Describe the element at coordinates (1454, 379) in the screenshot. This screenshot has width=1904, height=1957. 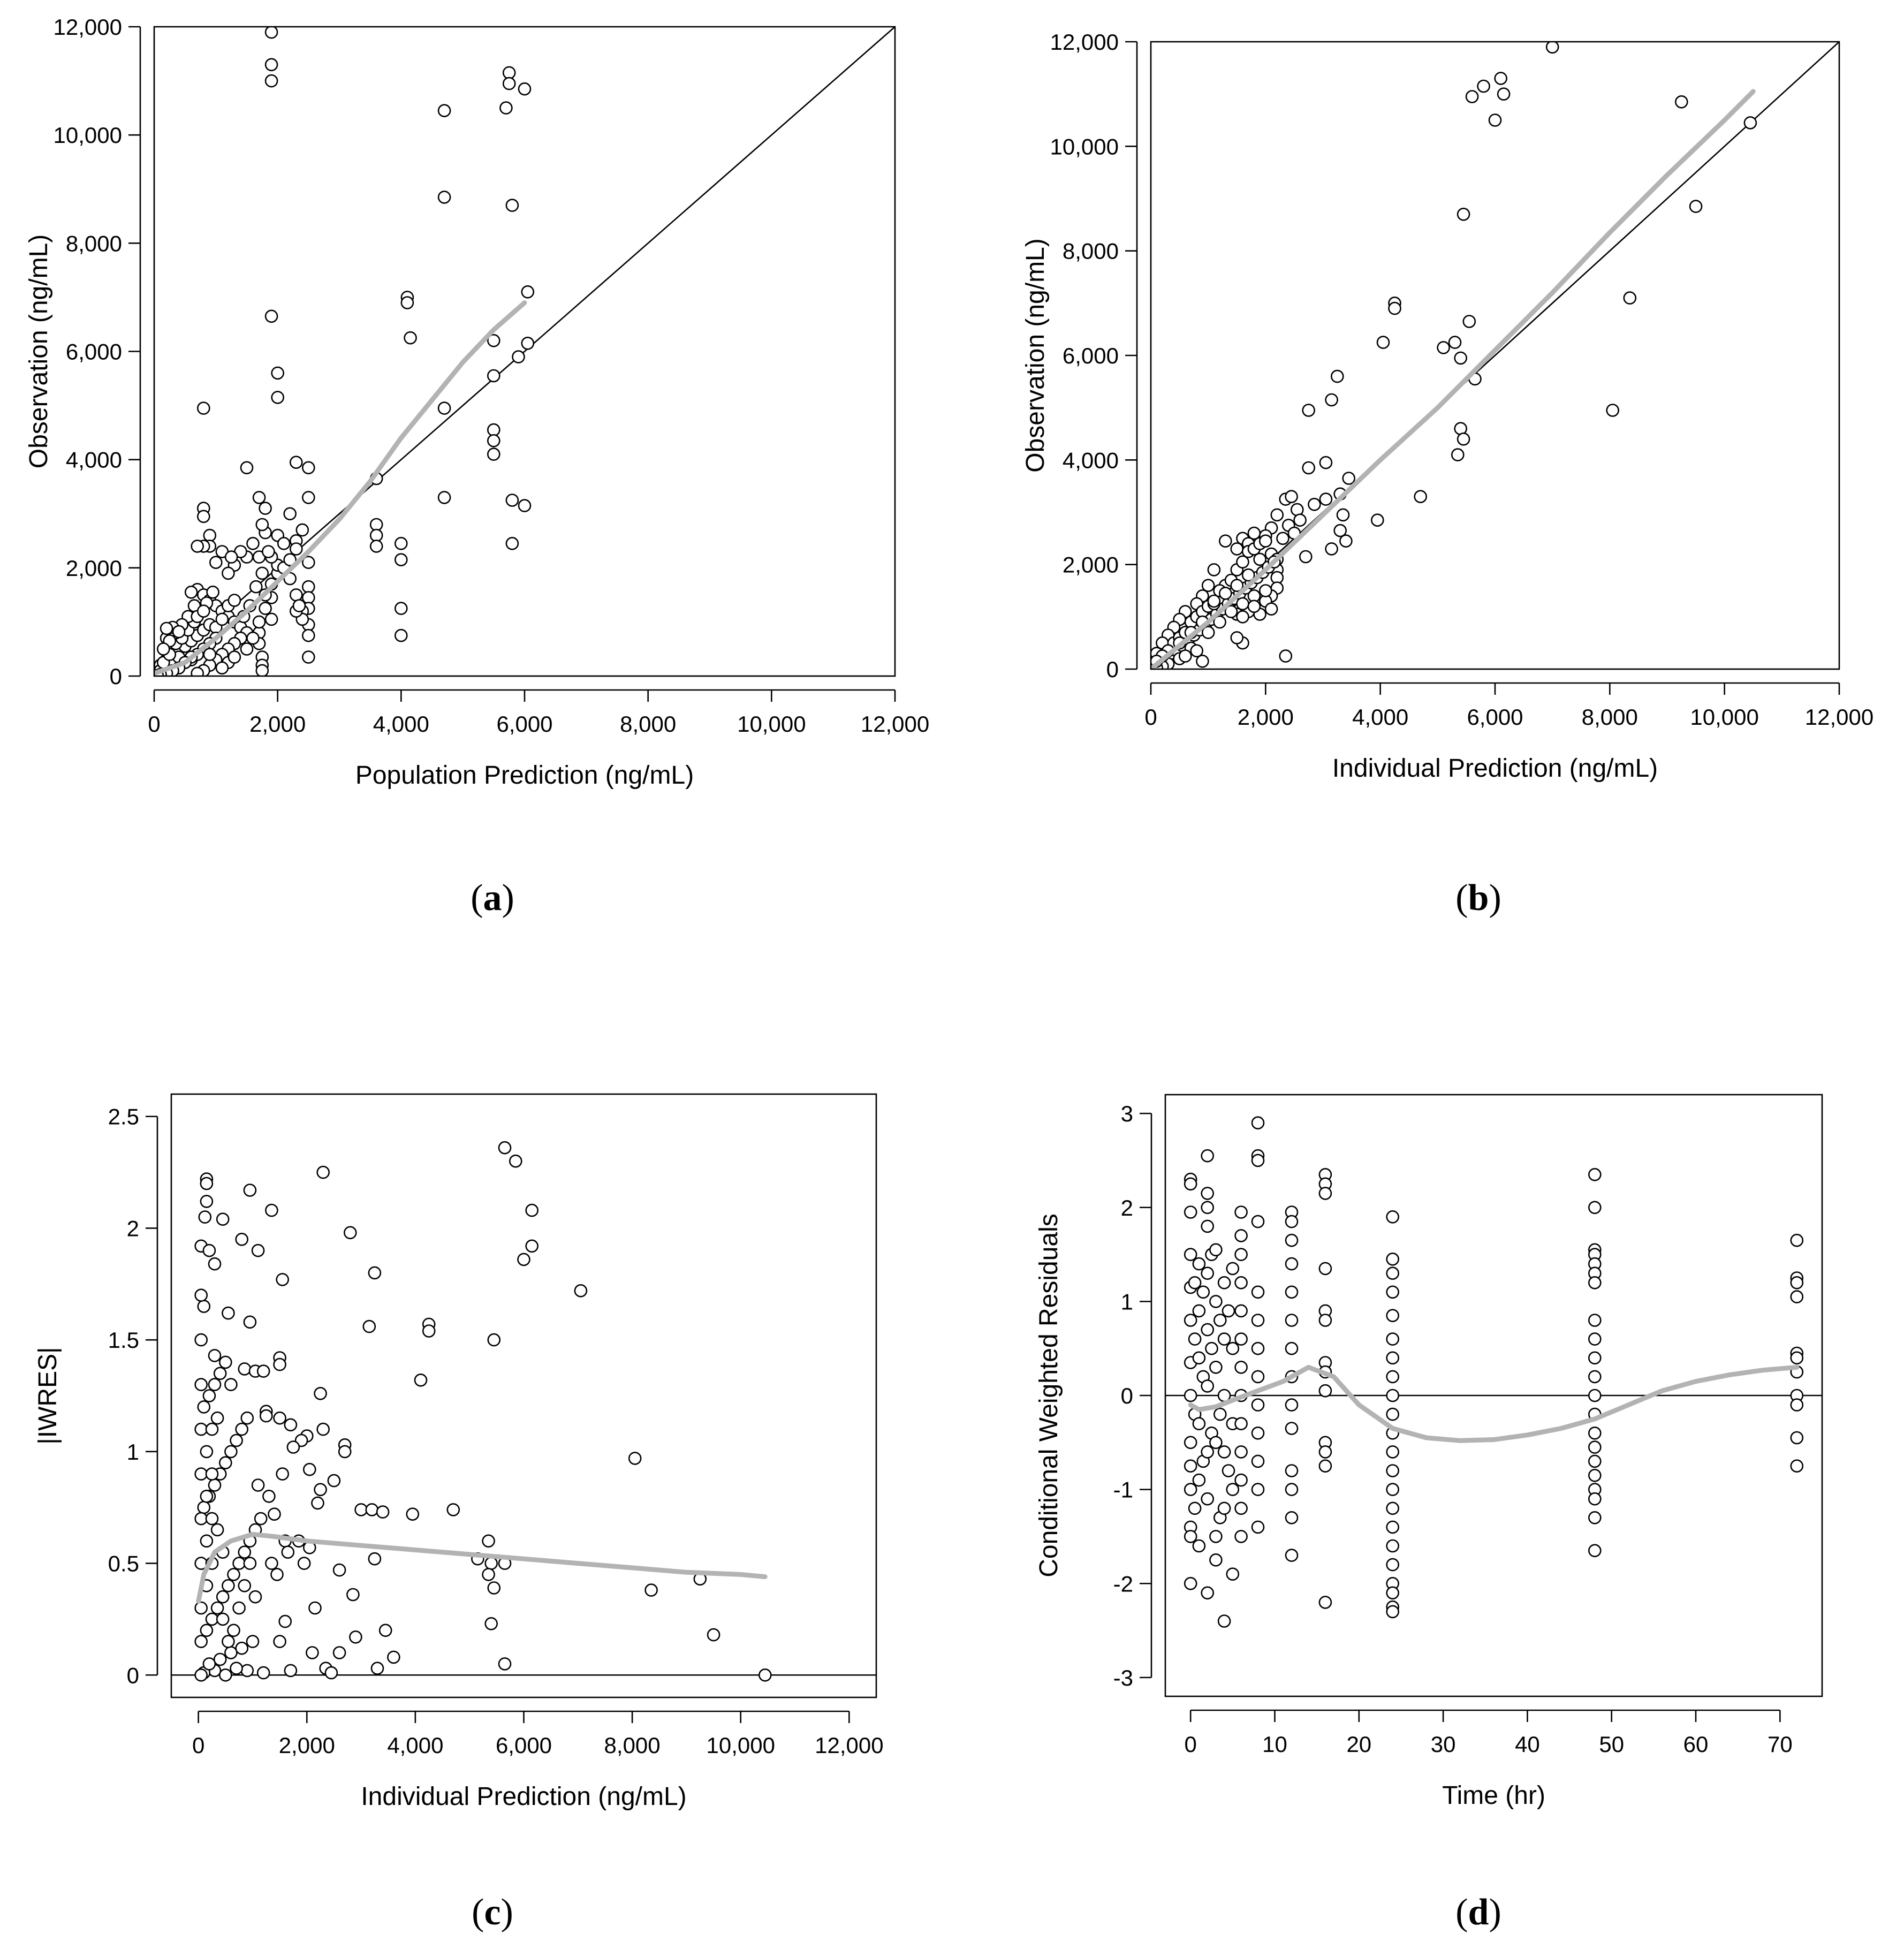
I see `loess-smooth-line` at that location.